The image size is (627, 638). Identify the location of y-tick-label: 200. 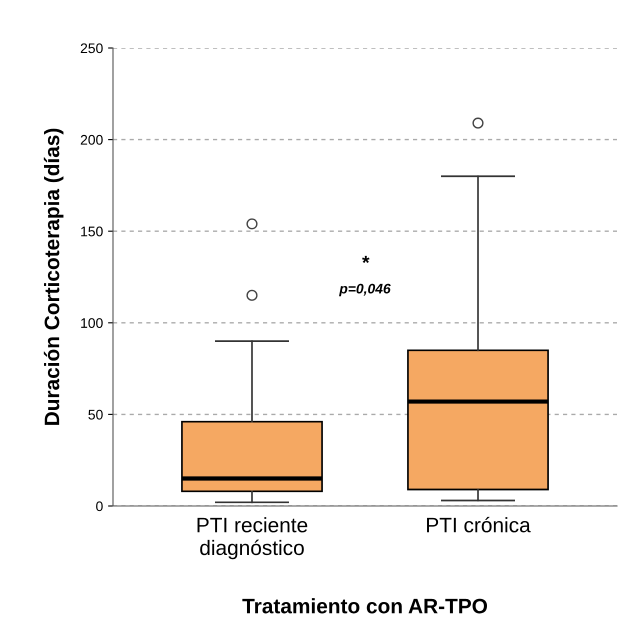
(91, 139).